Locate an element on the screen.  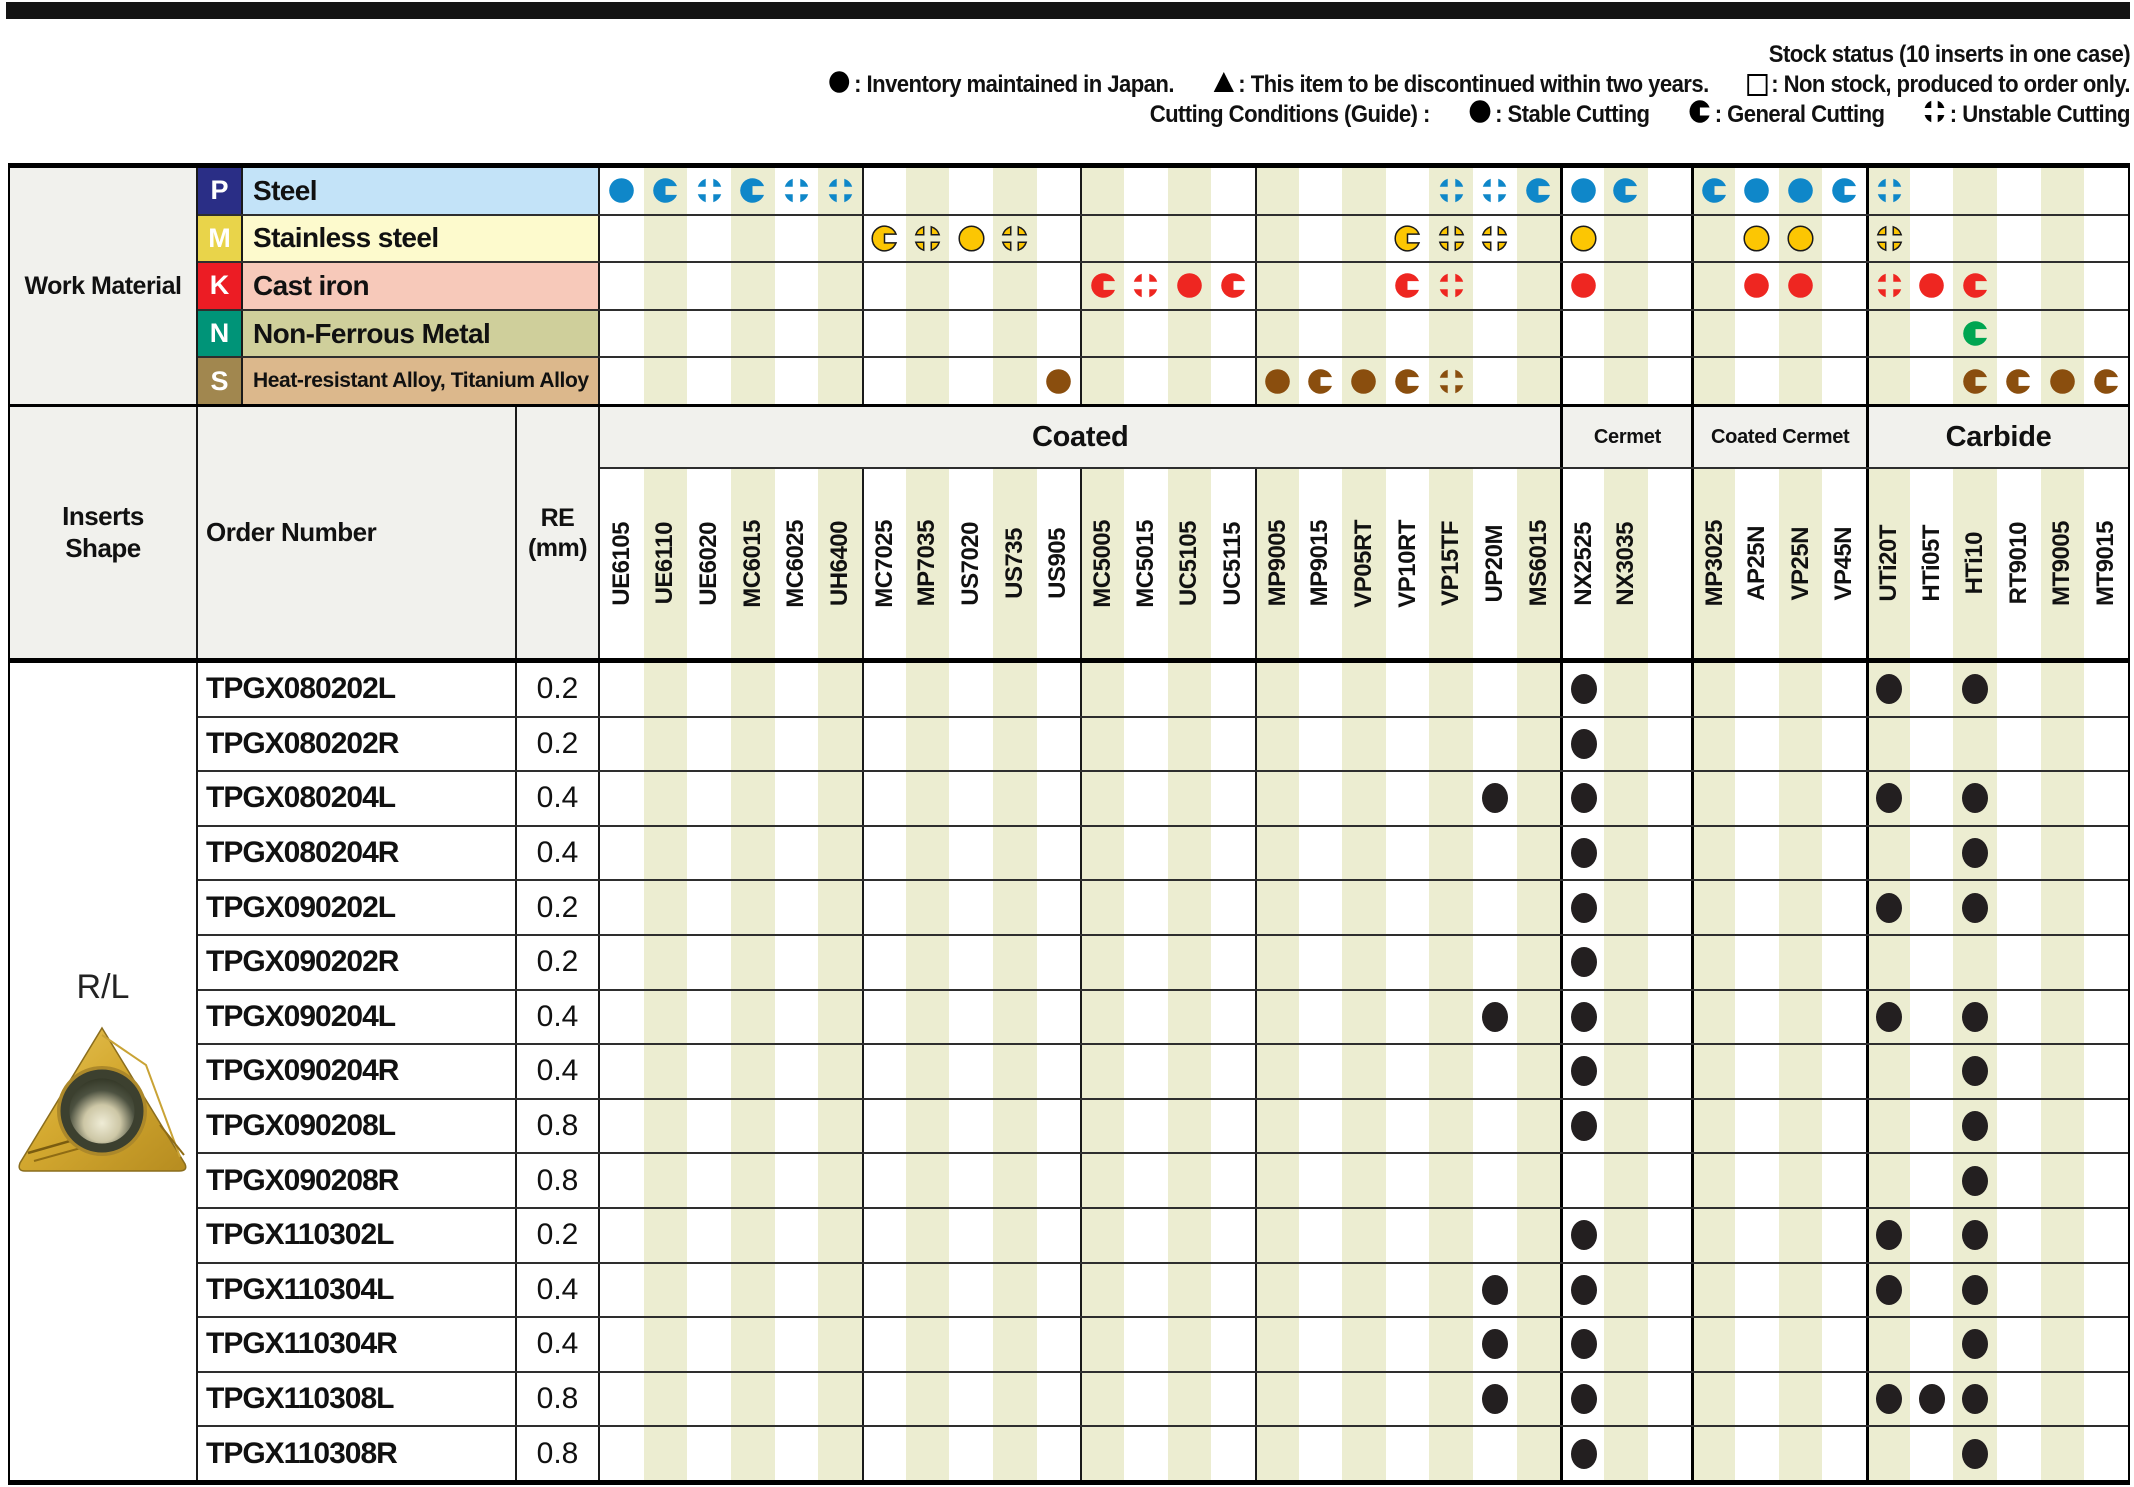
insert-row: TPGX090202R 0.2 is located at coordinates (1163, 961).